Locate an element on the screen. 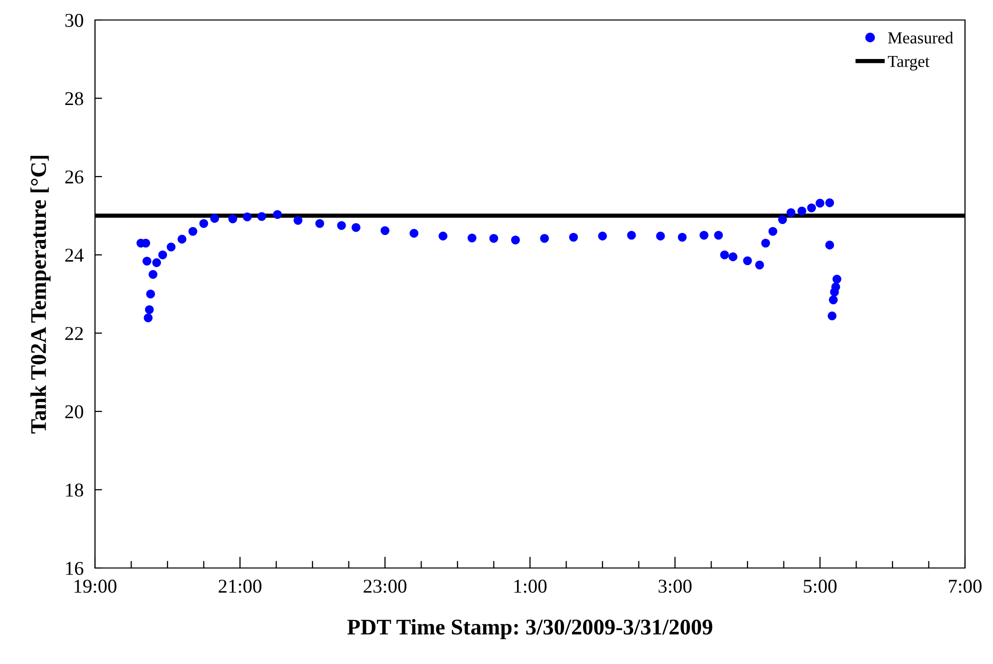  y-tick-label: 24 is located at coordinates (74, 255).